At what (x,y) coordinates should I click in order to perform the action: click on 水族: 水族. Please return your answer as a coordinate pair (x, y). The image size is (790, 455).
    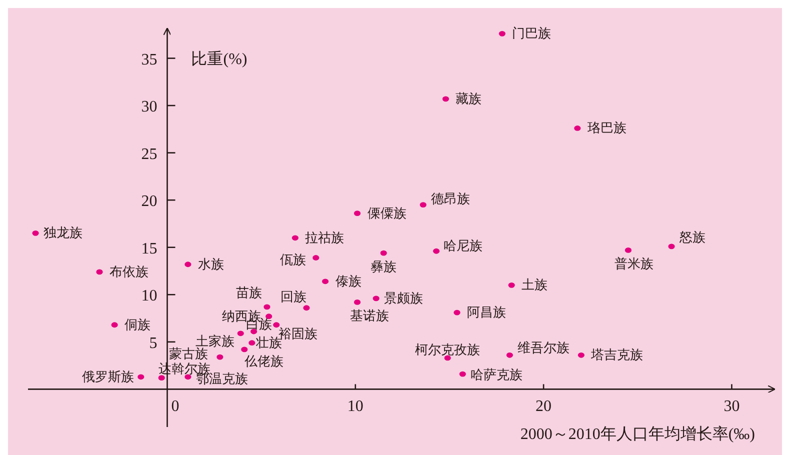
    Looking at the image, I should click on (204, 264).